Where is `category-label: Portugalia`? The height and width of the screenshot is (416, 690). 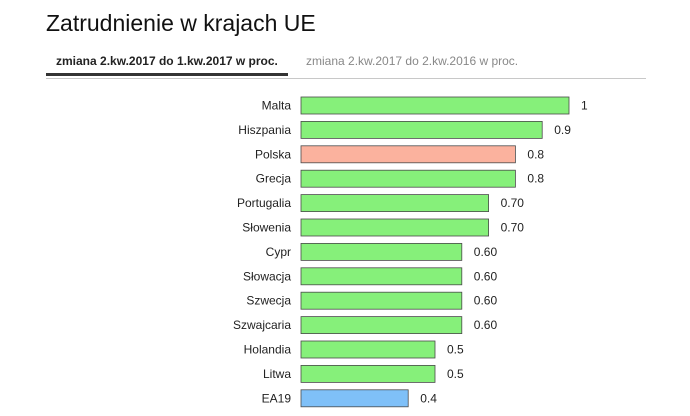
category-label: Portugalia is located at coordinates (264, 203).